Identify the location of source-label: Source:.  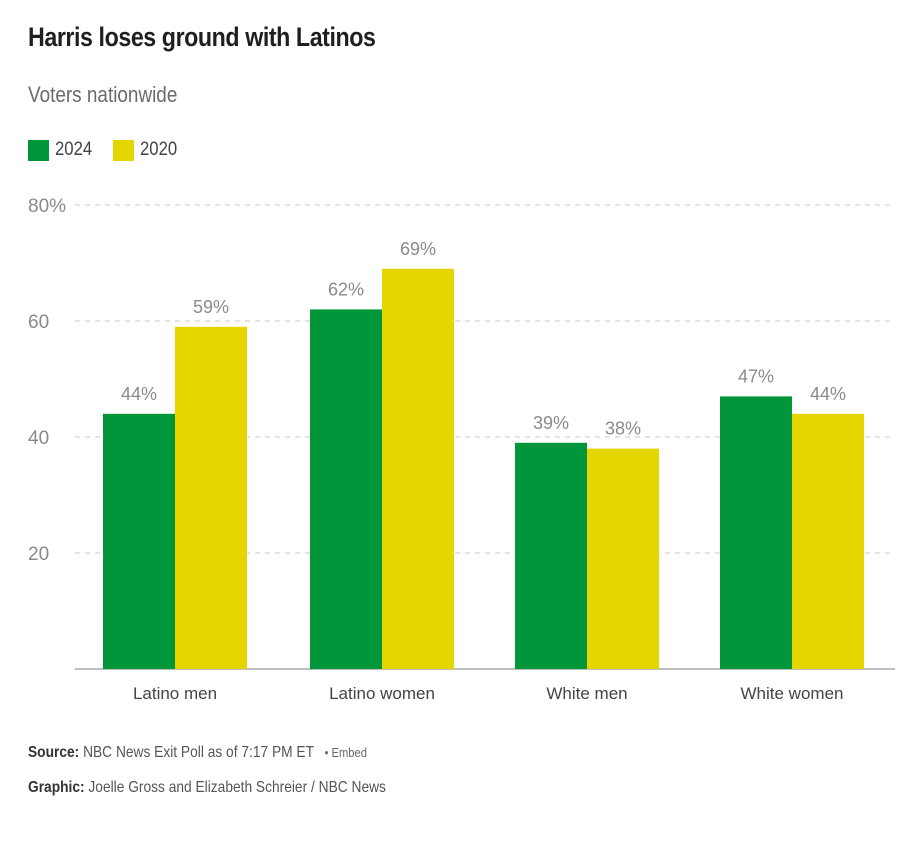
(54, 752).